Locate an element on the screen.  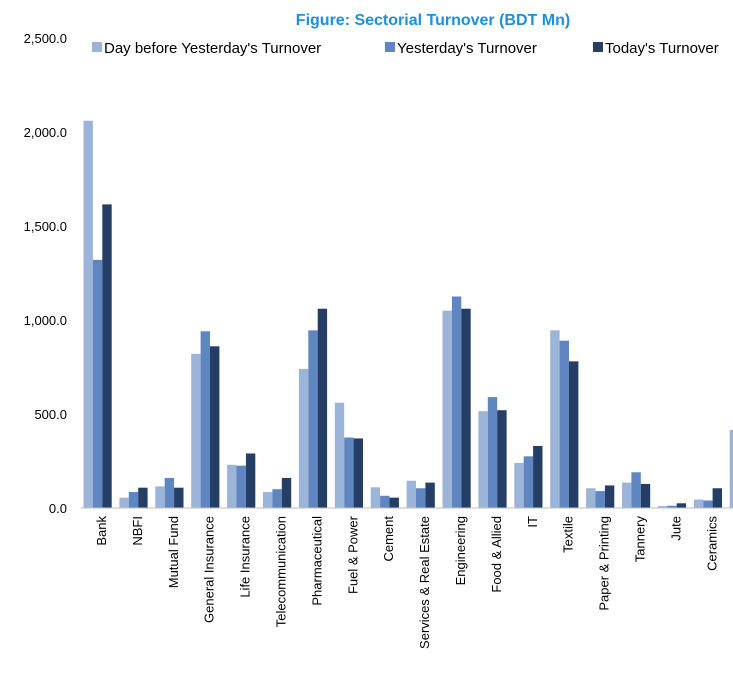
bar-it-yesterday-s-turnover is located at coordinates (528, 482).